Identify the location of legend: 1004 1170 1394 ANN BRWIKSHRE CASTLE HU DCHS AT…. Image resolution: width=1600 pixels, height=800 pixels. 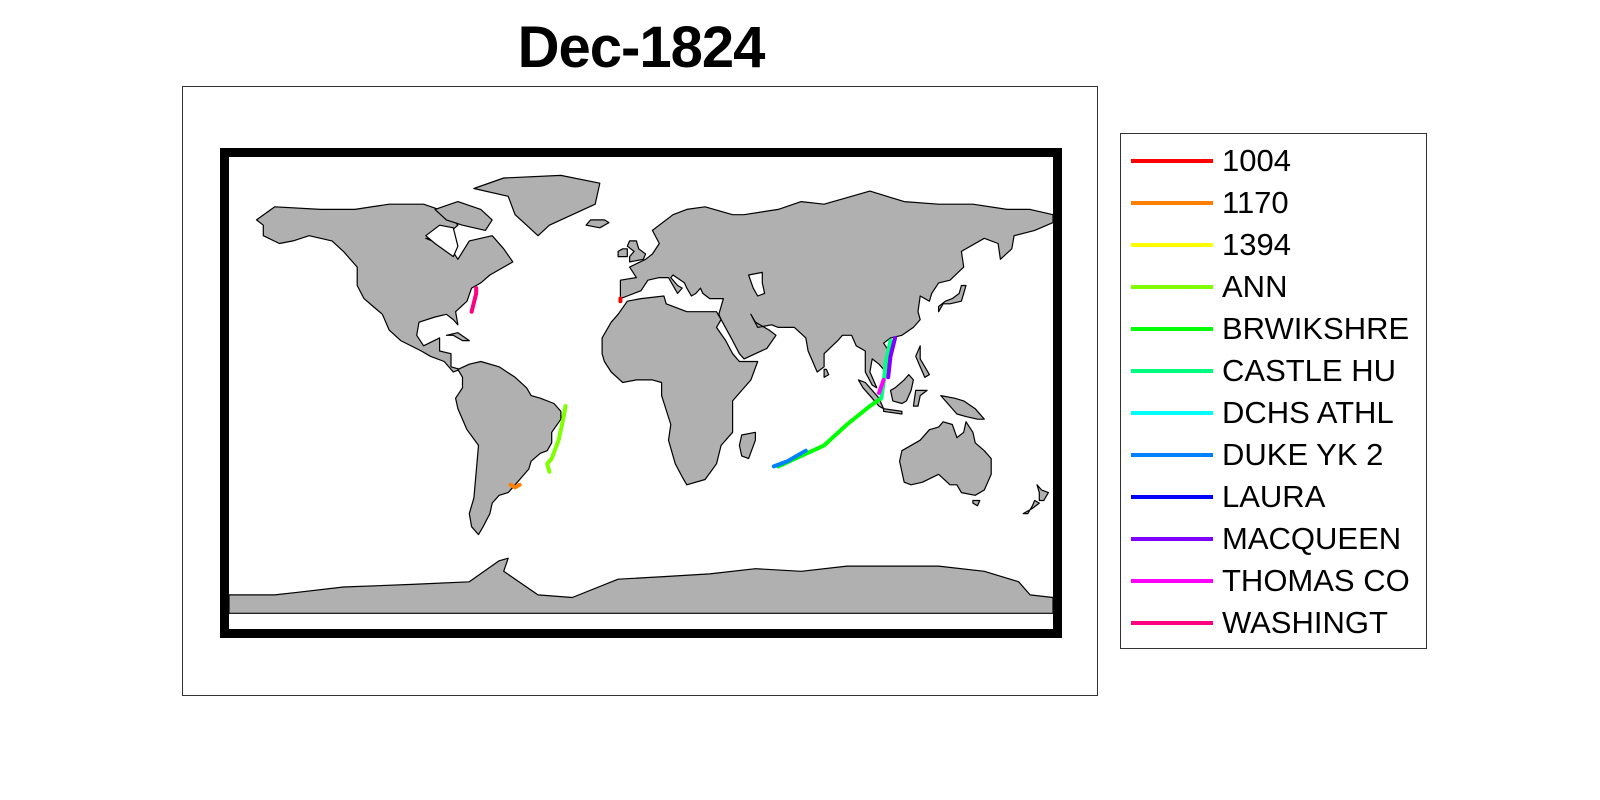
(1273, 391).